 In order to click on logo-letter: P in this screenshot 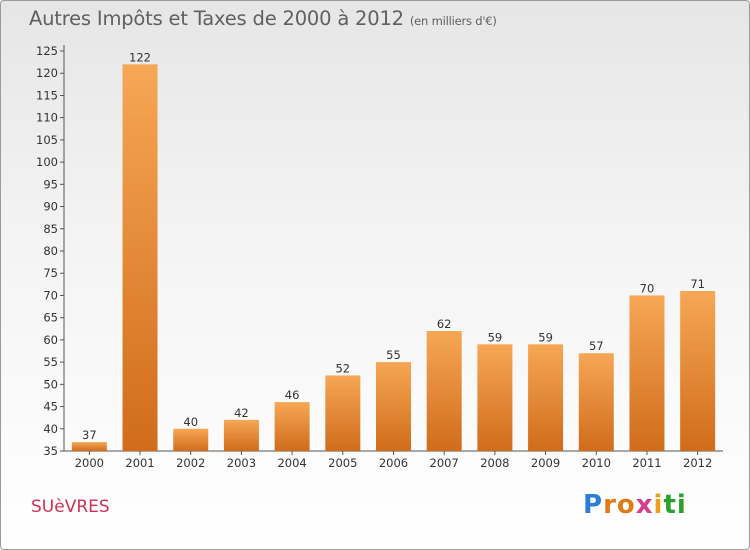, I will do `click(593, 505)`.